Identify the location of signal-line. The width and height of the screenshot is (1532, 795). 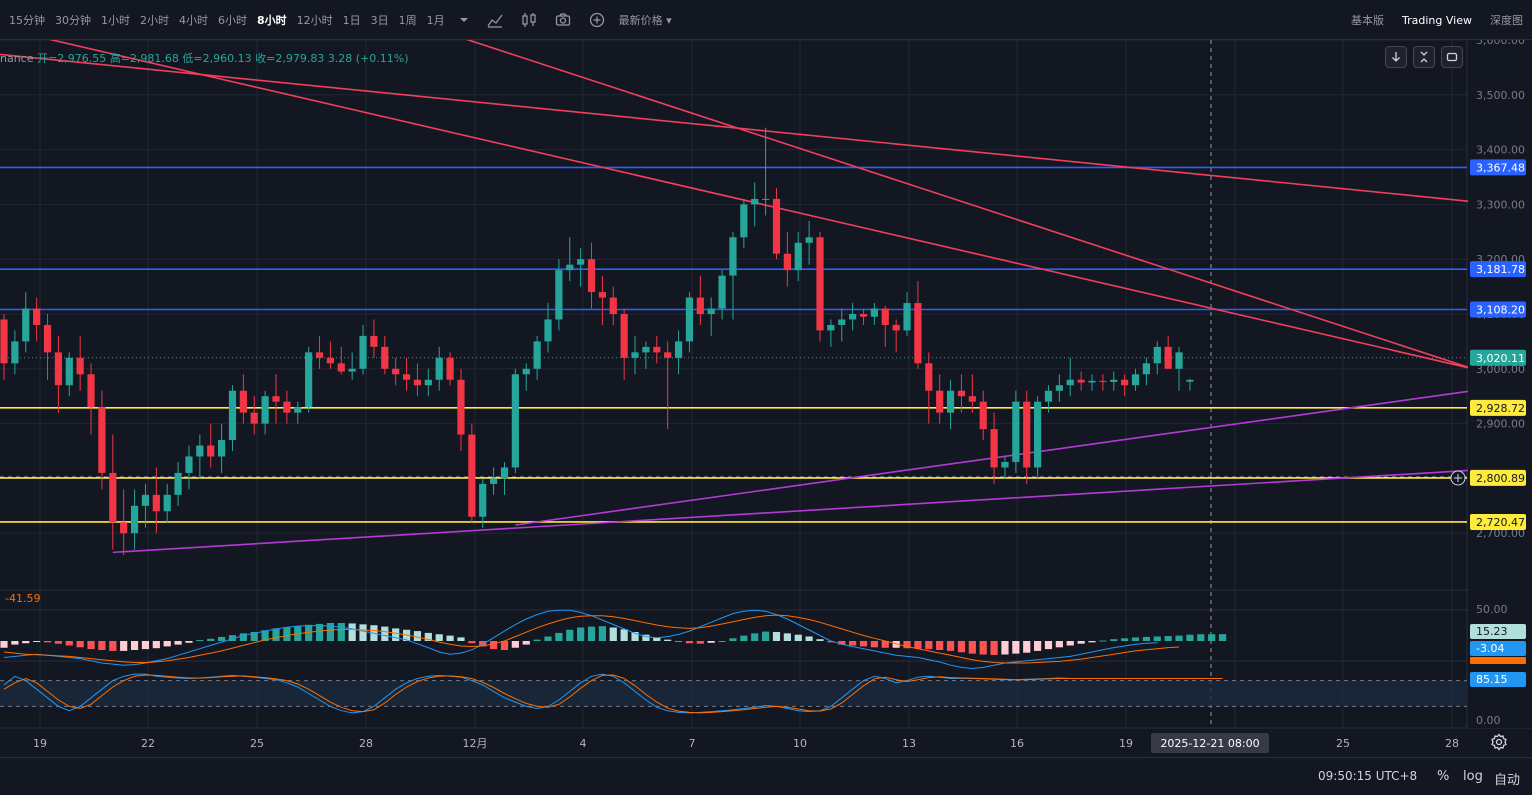
(591, 639).